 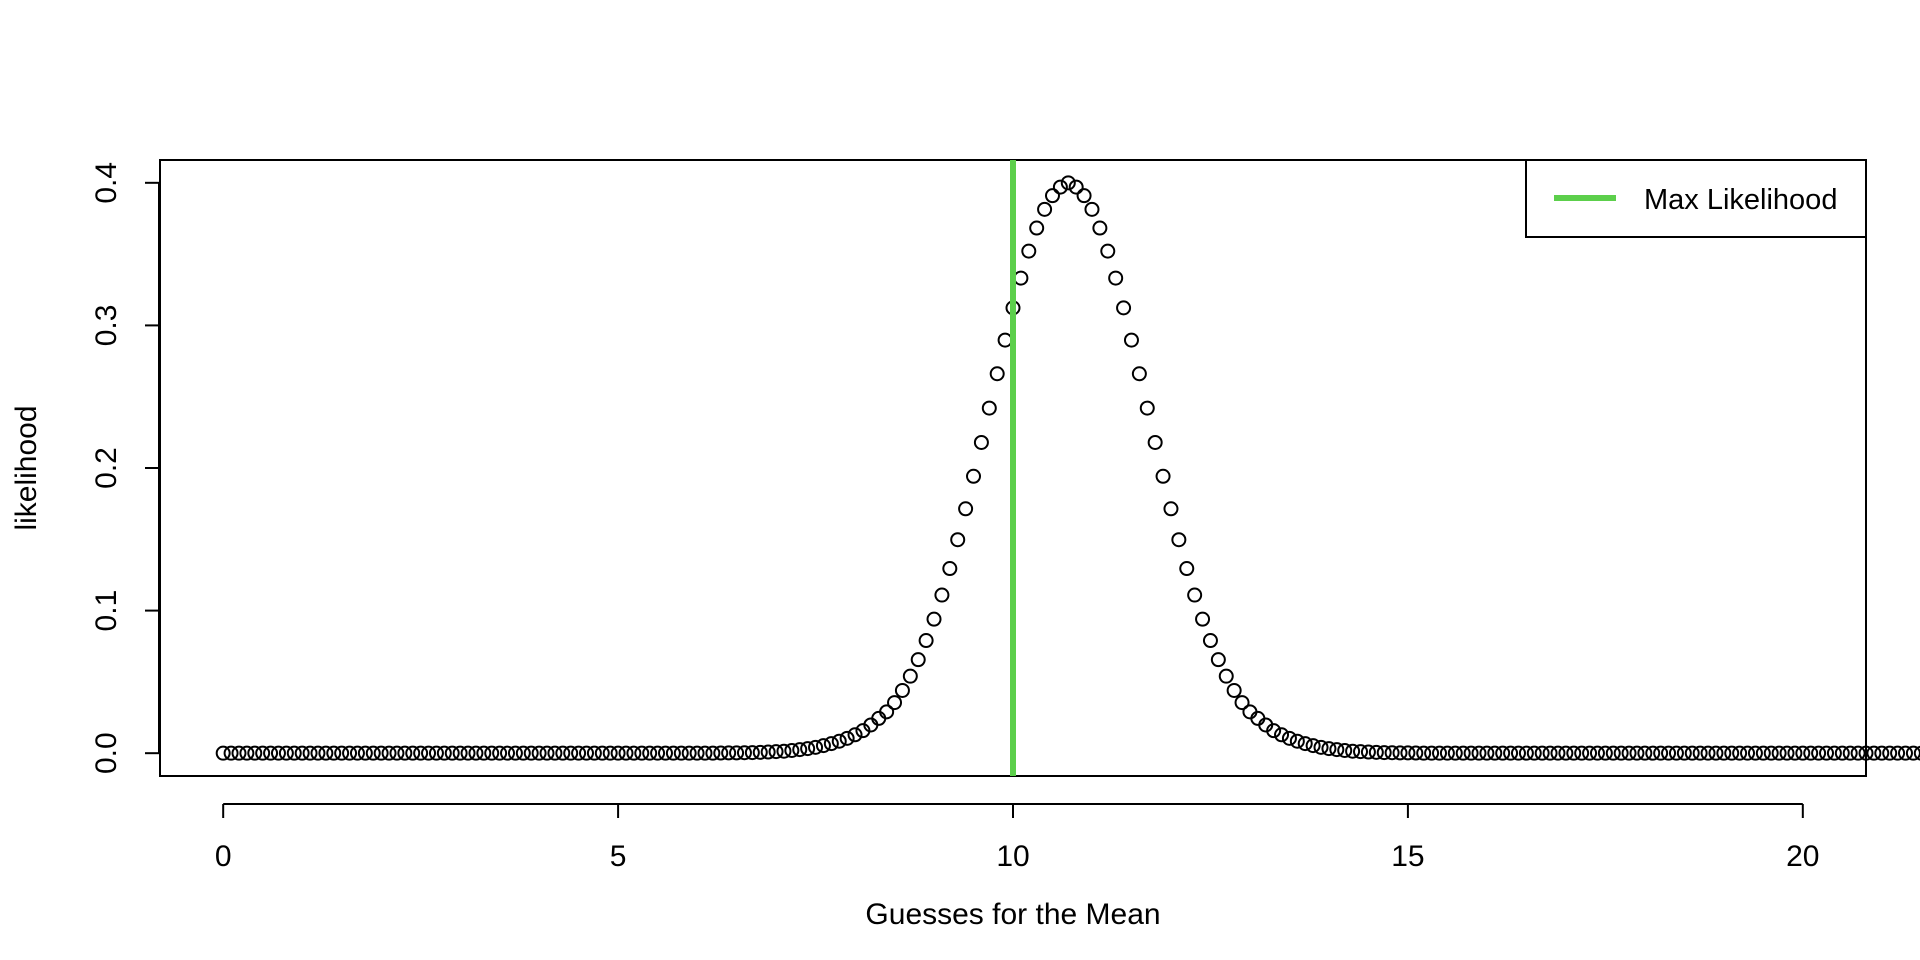 What do you see at coordinates (26, 467) in the screenshot?
I see `y-axis-label: likelihood` at bounding box center [26, 467].